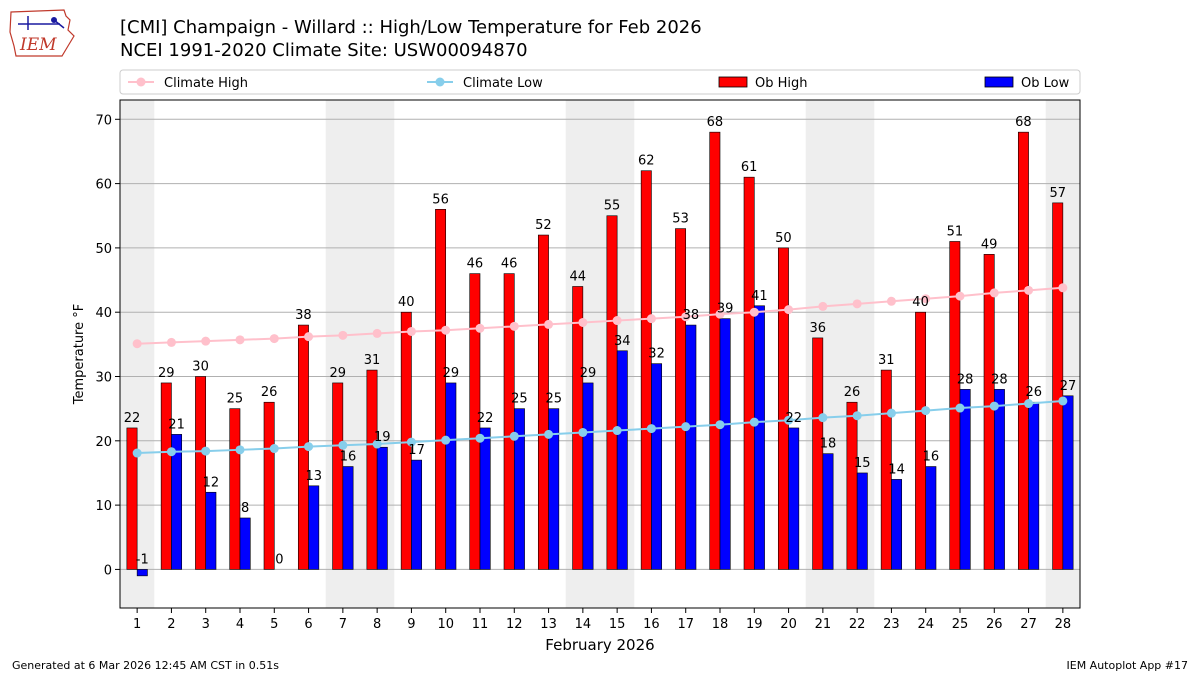 The image size is (1200, 675). Describe the element at coordinates (103, 120) in the screenshot. I see `y-tick-label-70: 70` at that location.